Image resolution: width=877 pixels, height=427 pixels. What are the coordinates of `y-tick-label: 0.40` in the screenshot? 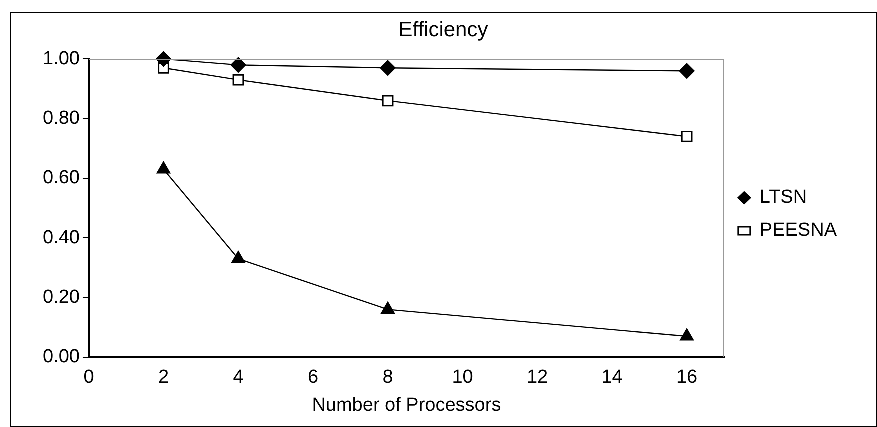 It's located at (61, 237).